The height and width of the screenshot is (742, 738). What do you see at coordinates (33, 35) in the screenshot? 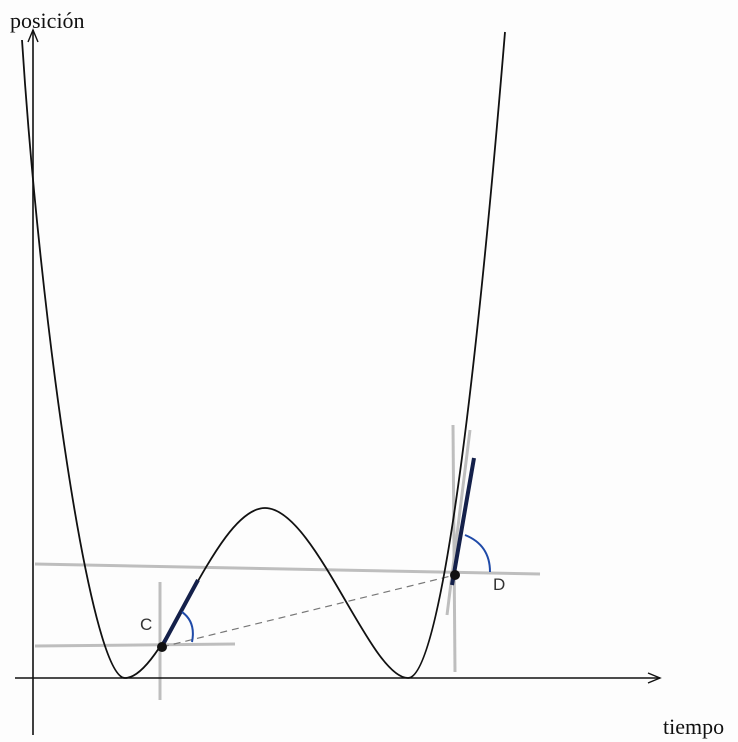
I see `y-axis-arrow` at bounding box center [33, 35].